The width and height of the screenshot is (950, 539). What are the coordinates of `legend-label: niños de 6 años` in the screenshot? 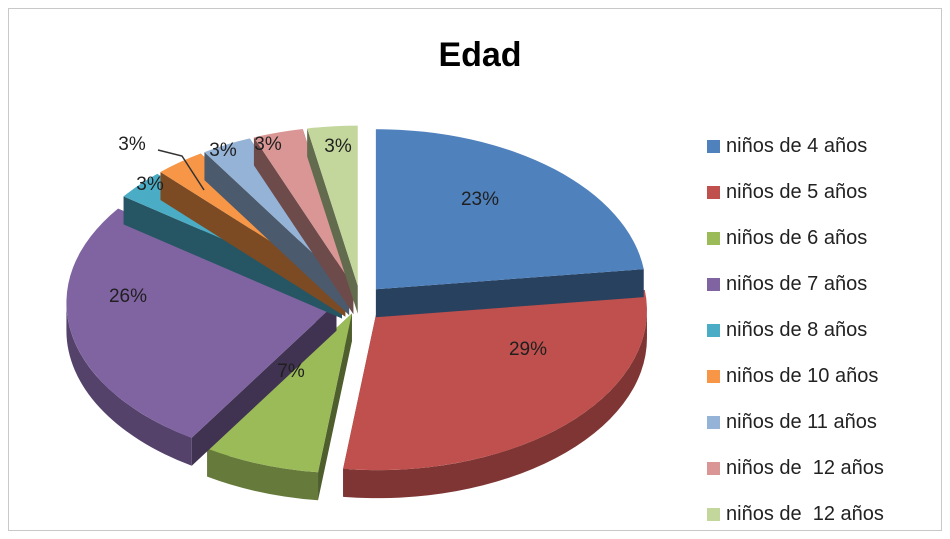 It's located at (797, 237).